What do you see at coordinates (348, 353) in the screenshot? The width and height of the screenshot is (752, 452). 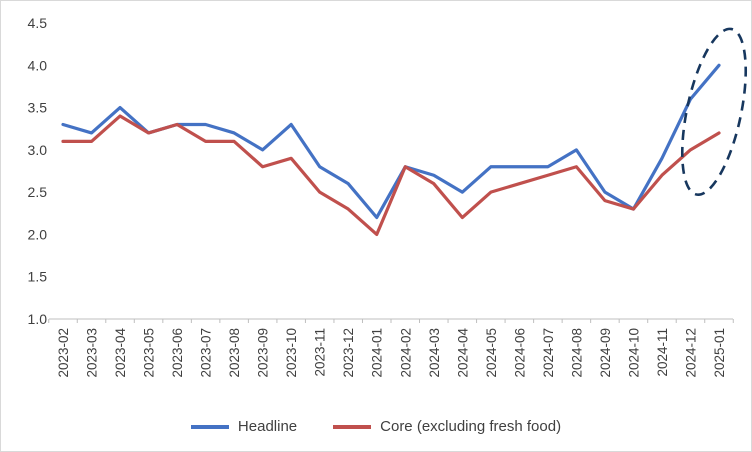 I see `x-axis-label: 2023-12` at bounding box center [348, 353].